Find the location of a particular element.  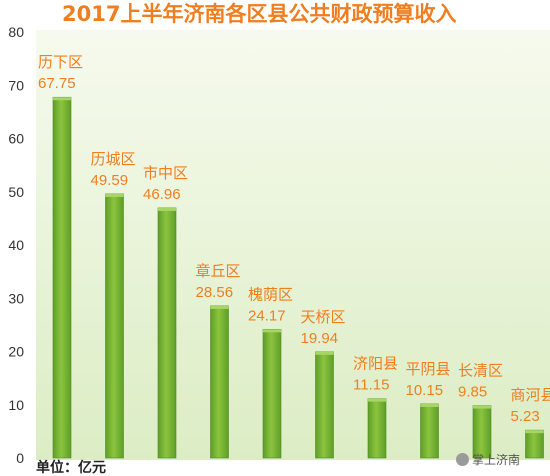

category-label: 济阳县 is located at coordinates (375, 364).